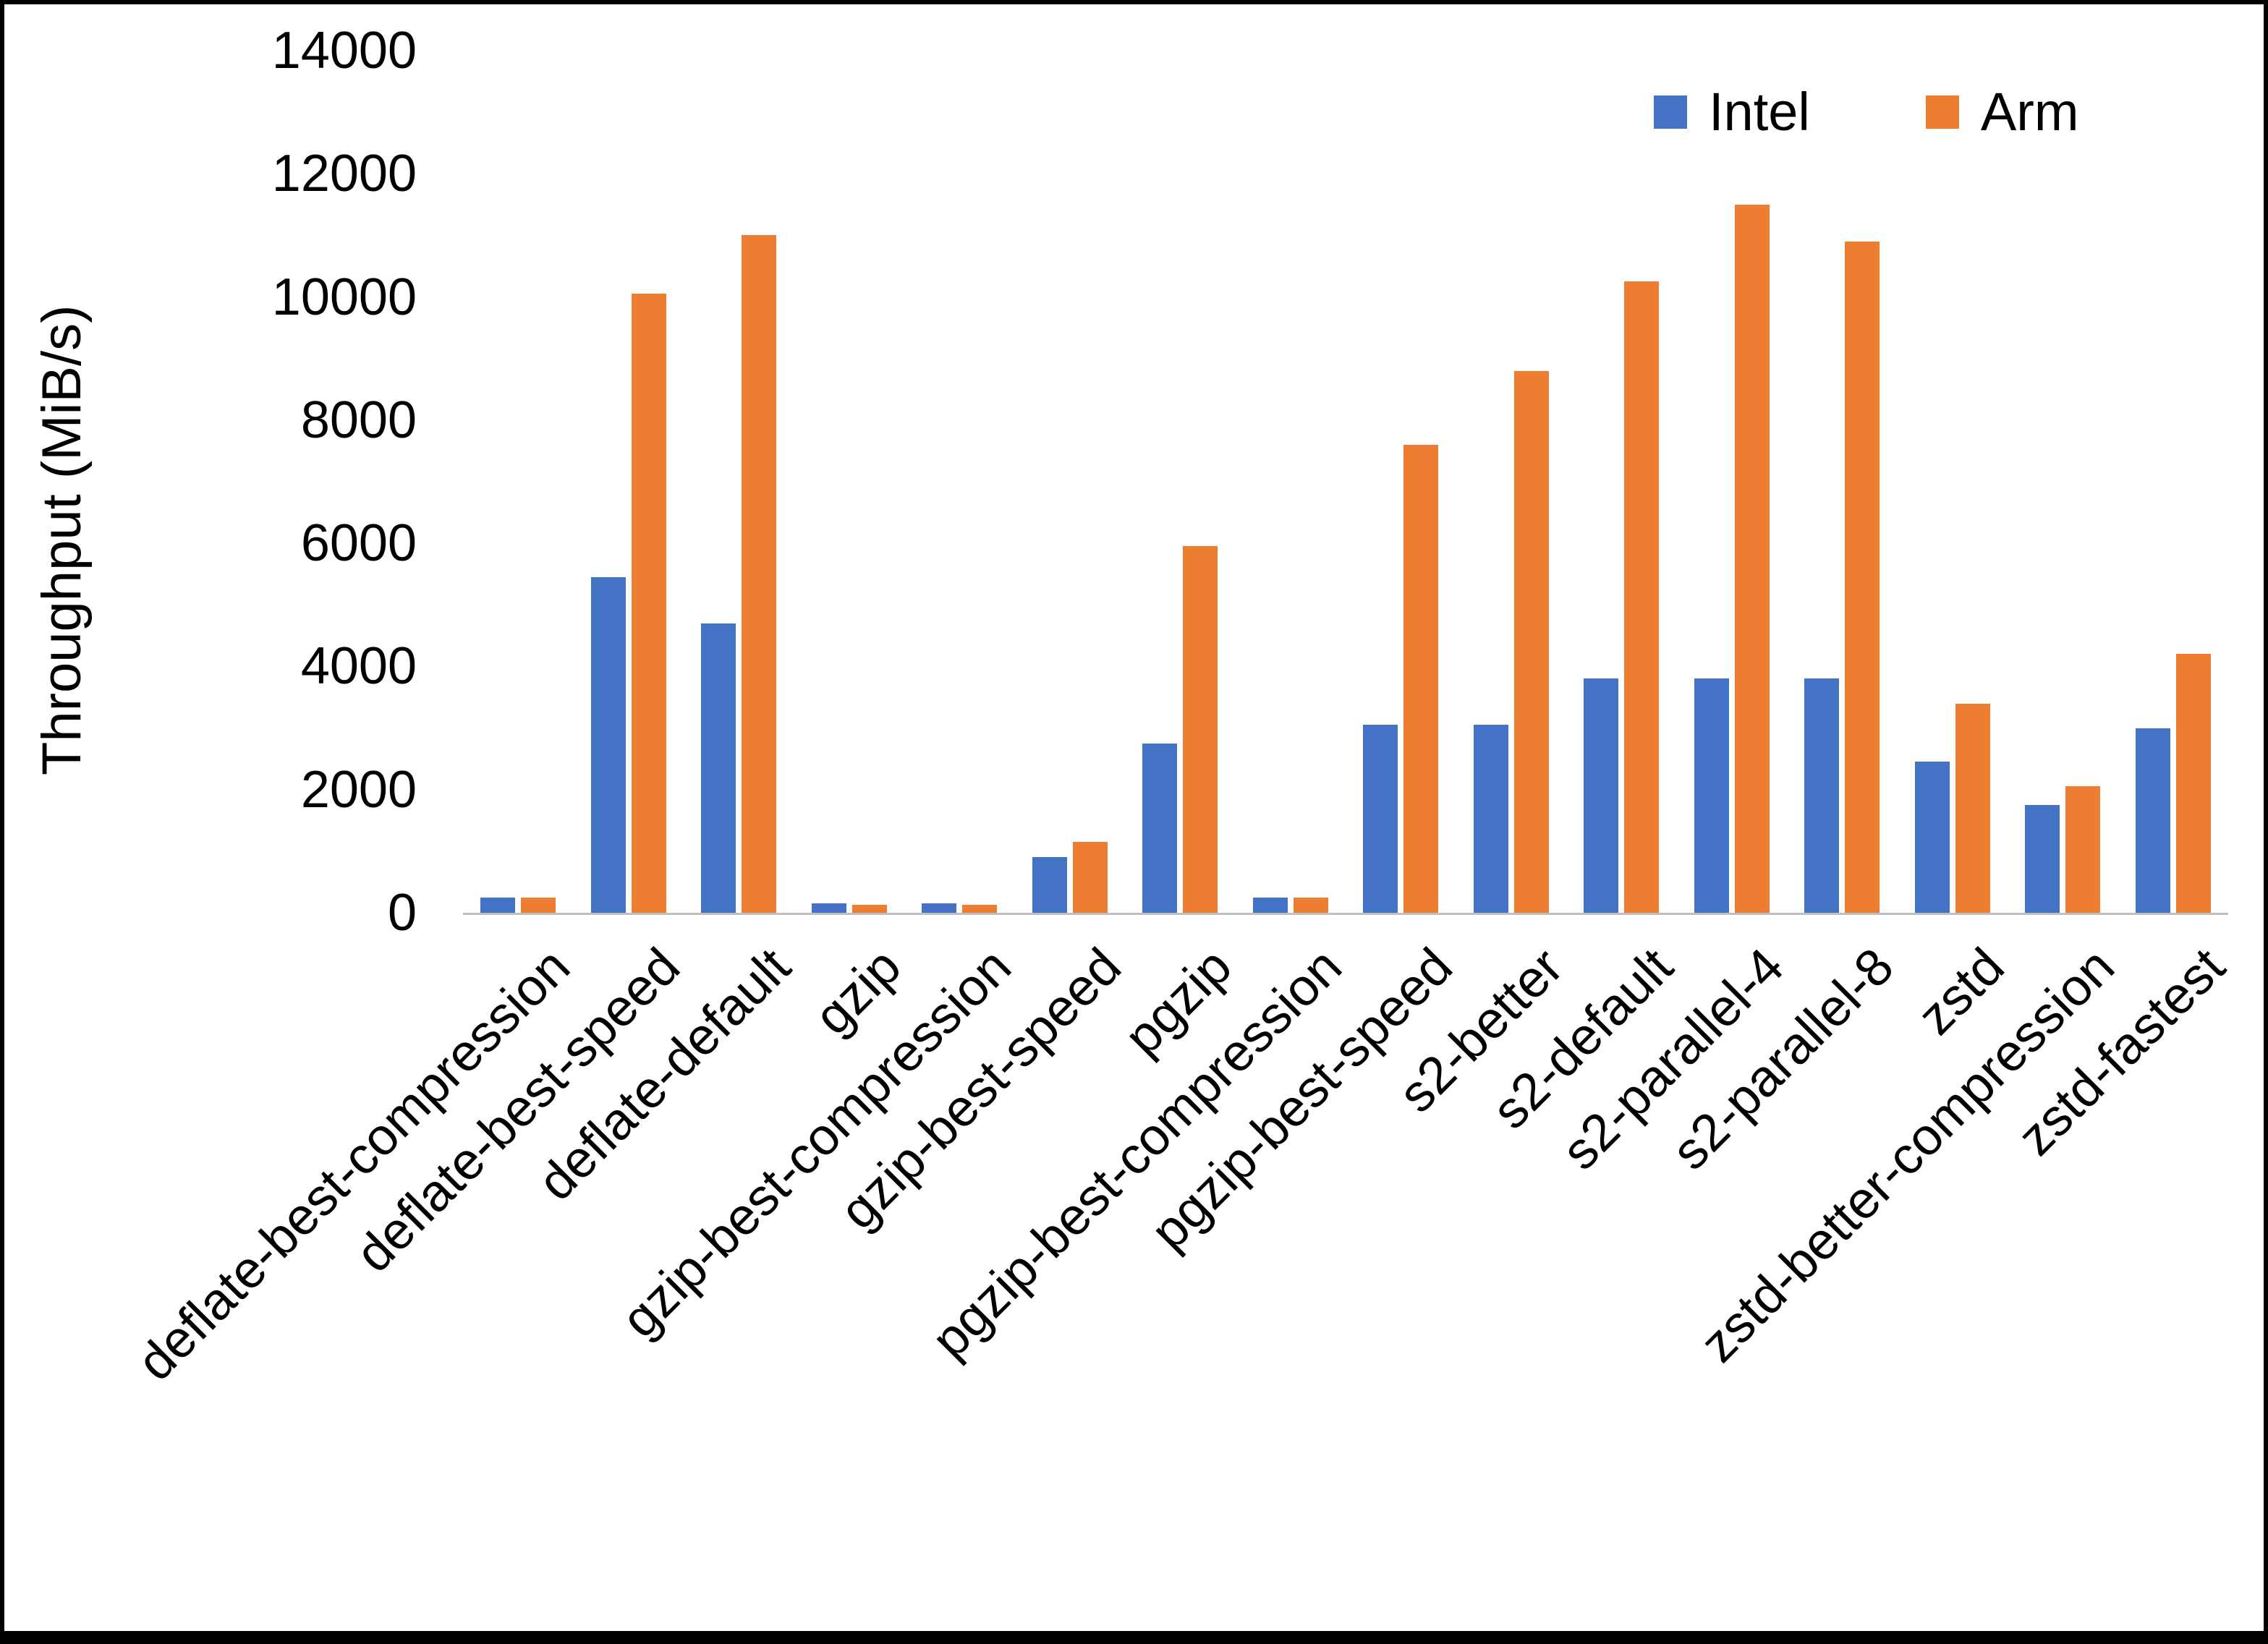 This screenshot has height=1644, width=2268. Describe the element at coordinates (1310, 905) in the screenshot. I see `bar-arm-pgzip-best-compression` at that location.